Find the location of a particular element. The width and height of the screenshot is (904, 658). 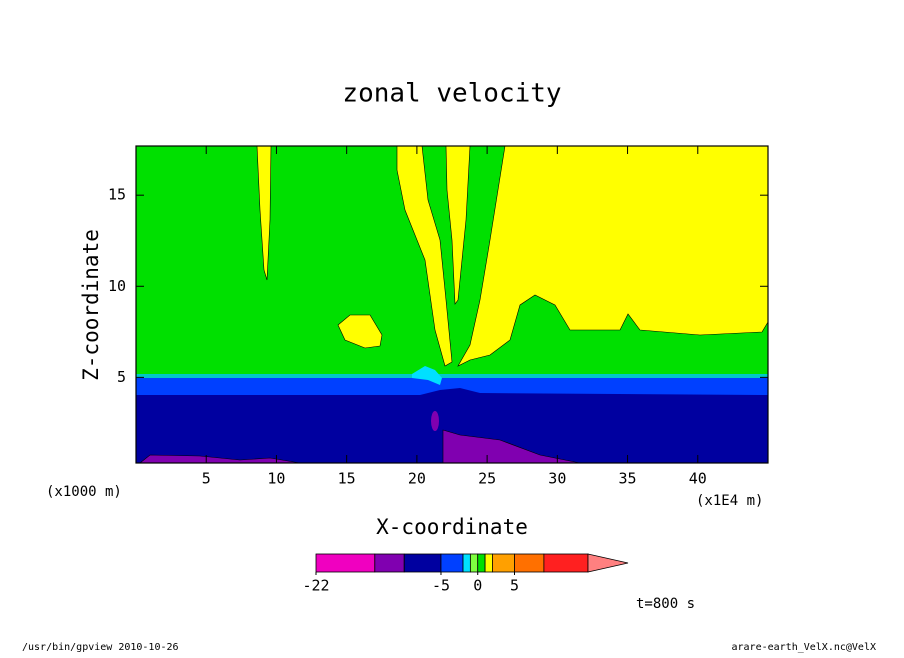

y-tick-label: 10 is located at coordinates (117, 286).